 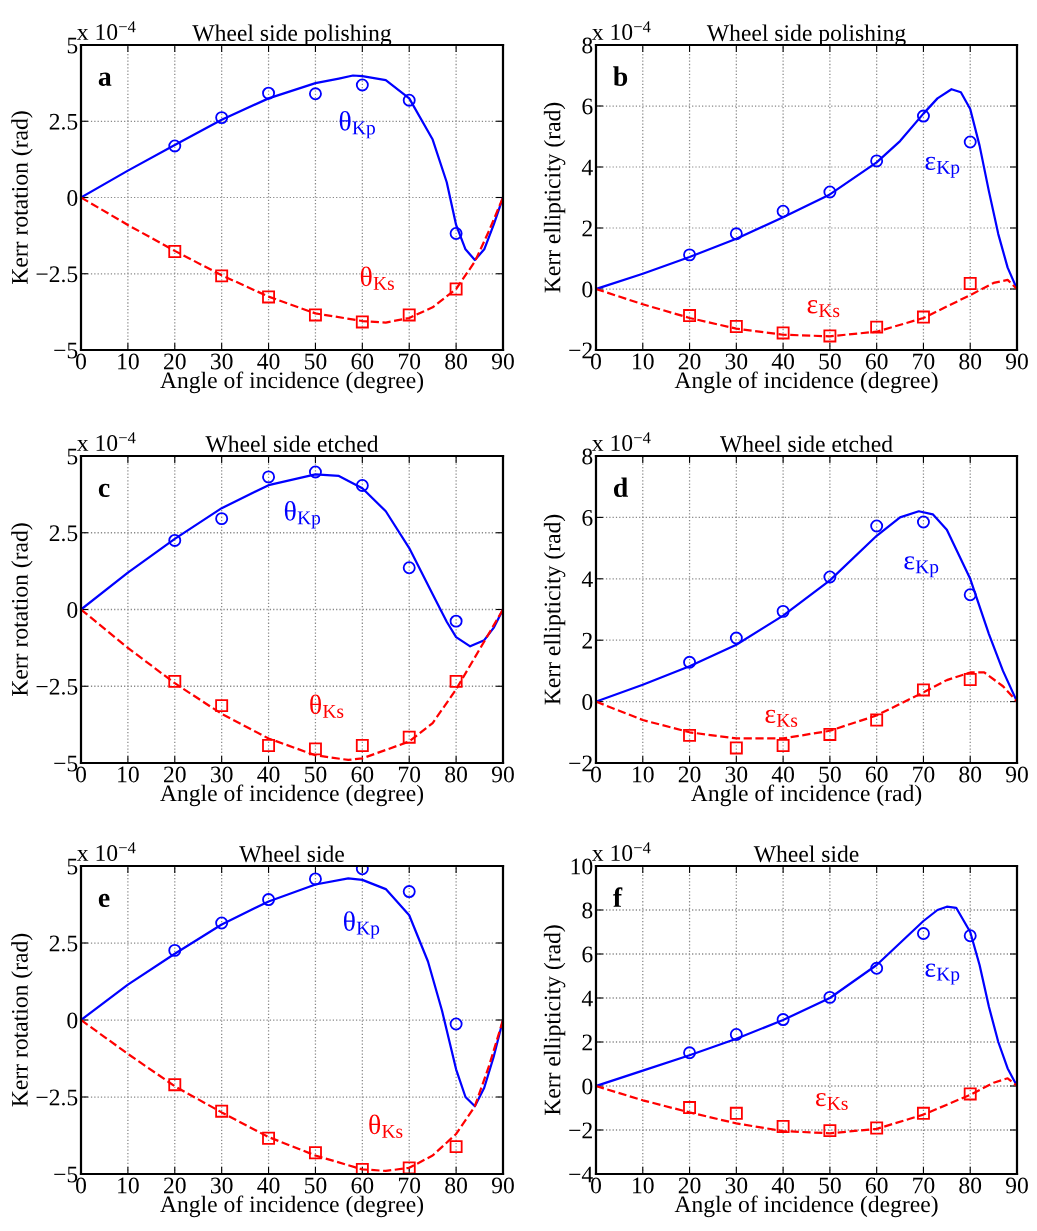 What do you see at coordinates (105, 79) in the screenshot?
I see `annotation: a` at bounding box center [105, 79].